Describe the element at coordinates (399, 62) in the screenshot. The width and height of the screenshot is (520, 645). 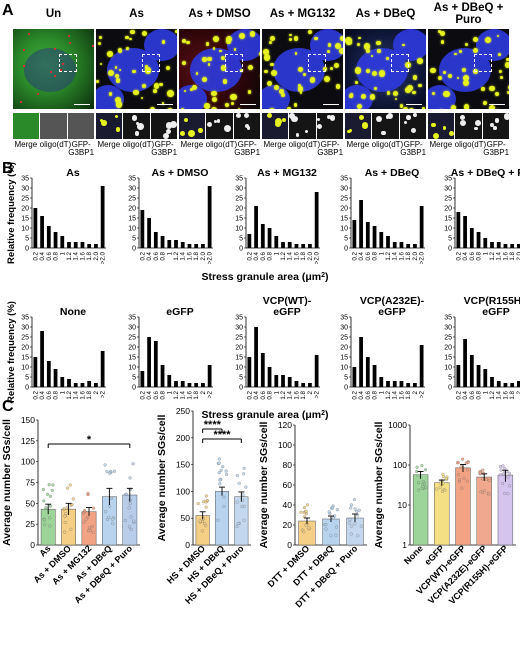
I see `zoom-region-box` at that location.